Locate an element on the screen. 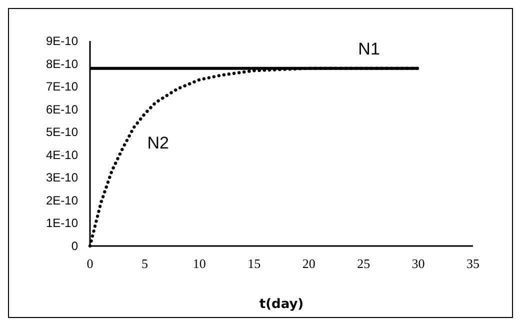 This screenshot has height=326, width=521. y-tick-label: 4E-10 is located at coordinates (62, 155).